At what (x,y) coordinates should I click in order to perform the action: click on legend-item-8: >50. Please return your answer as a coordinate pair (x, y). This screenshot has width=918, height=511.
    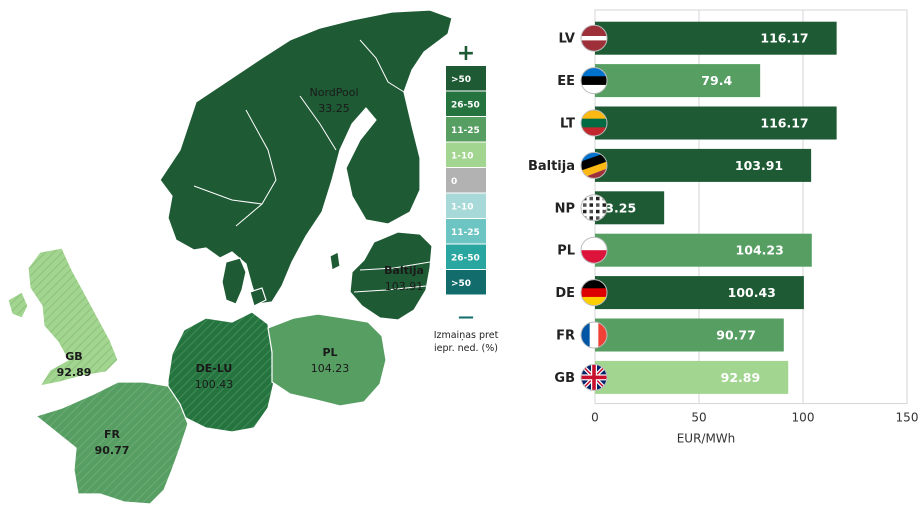
    Looking at the image, I should click on (461, 284).